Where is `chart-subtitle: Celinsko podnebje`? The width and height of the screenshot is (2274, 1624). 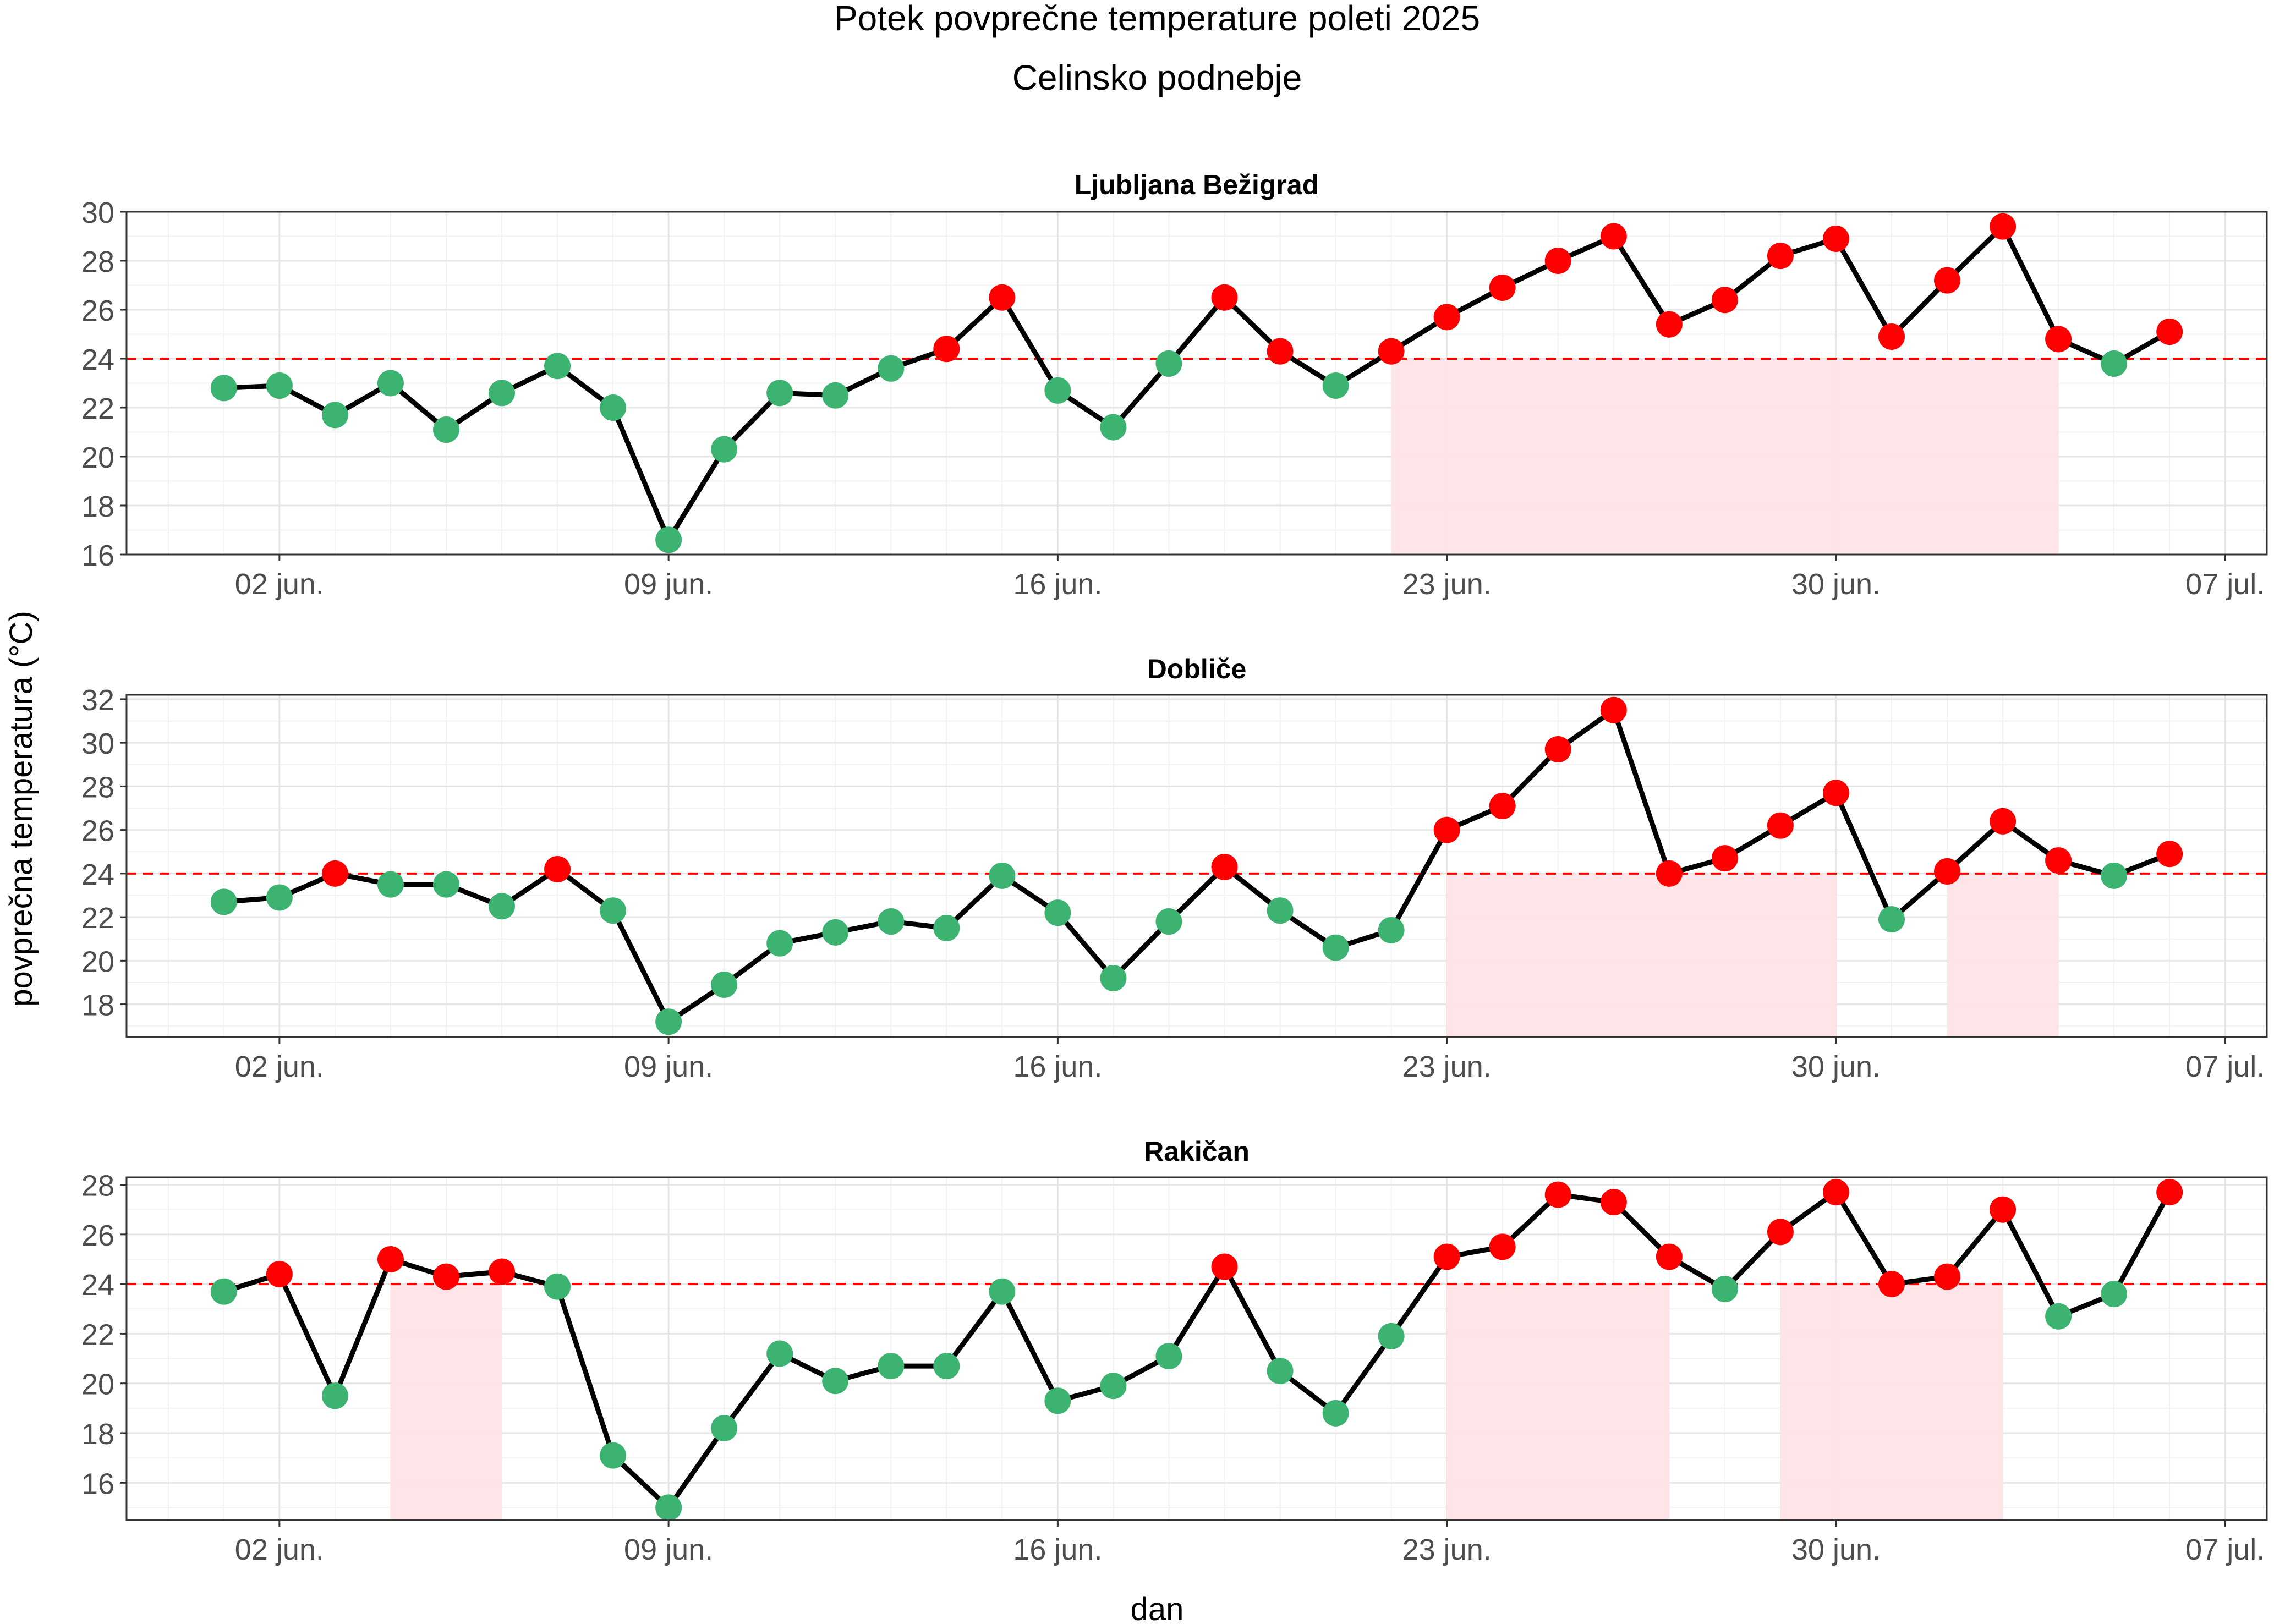
chart-subtitle: Celinsko podnebje is located at coordinates (1157, 77).